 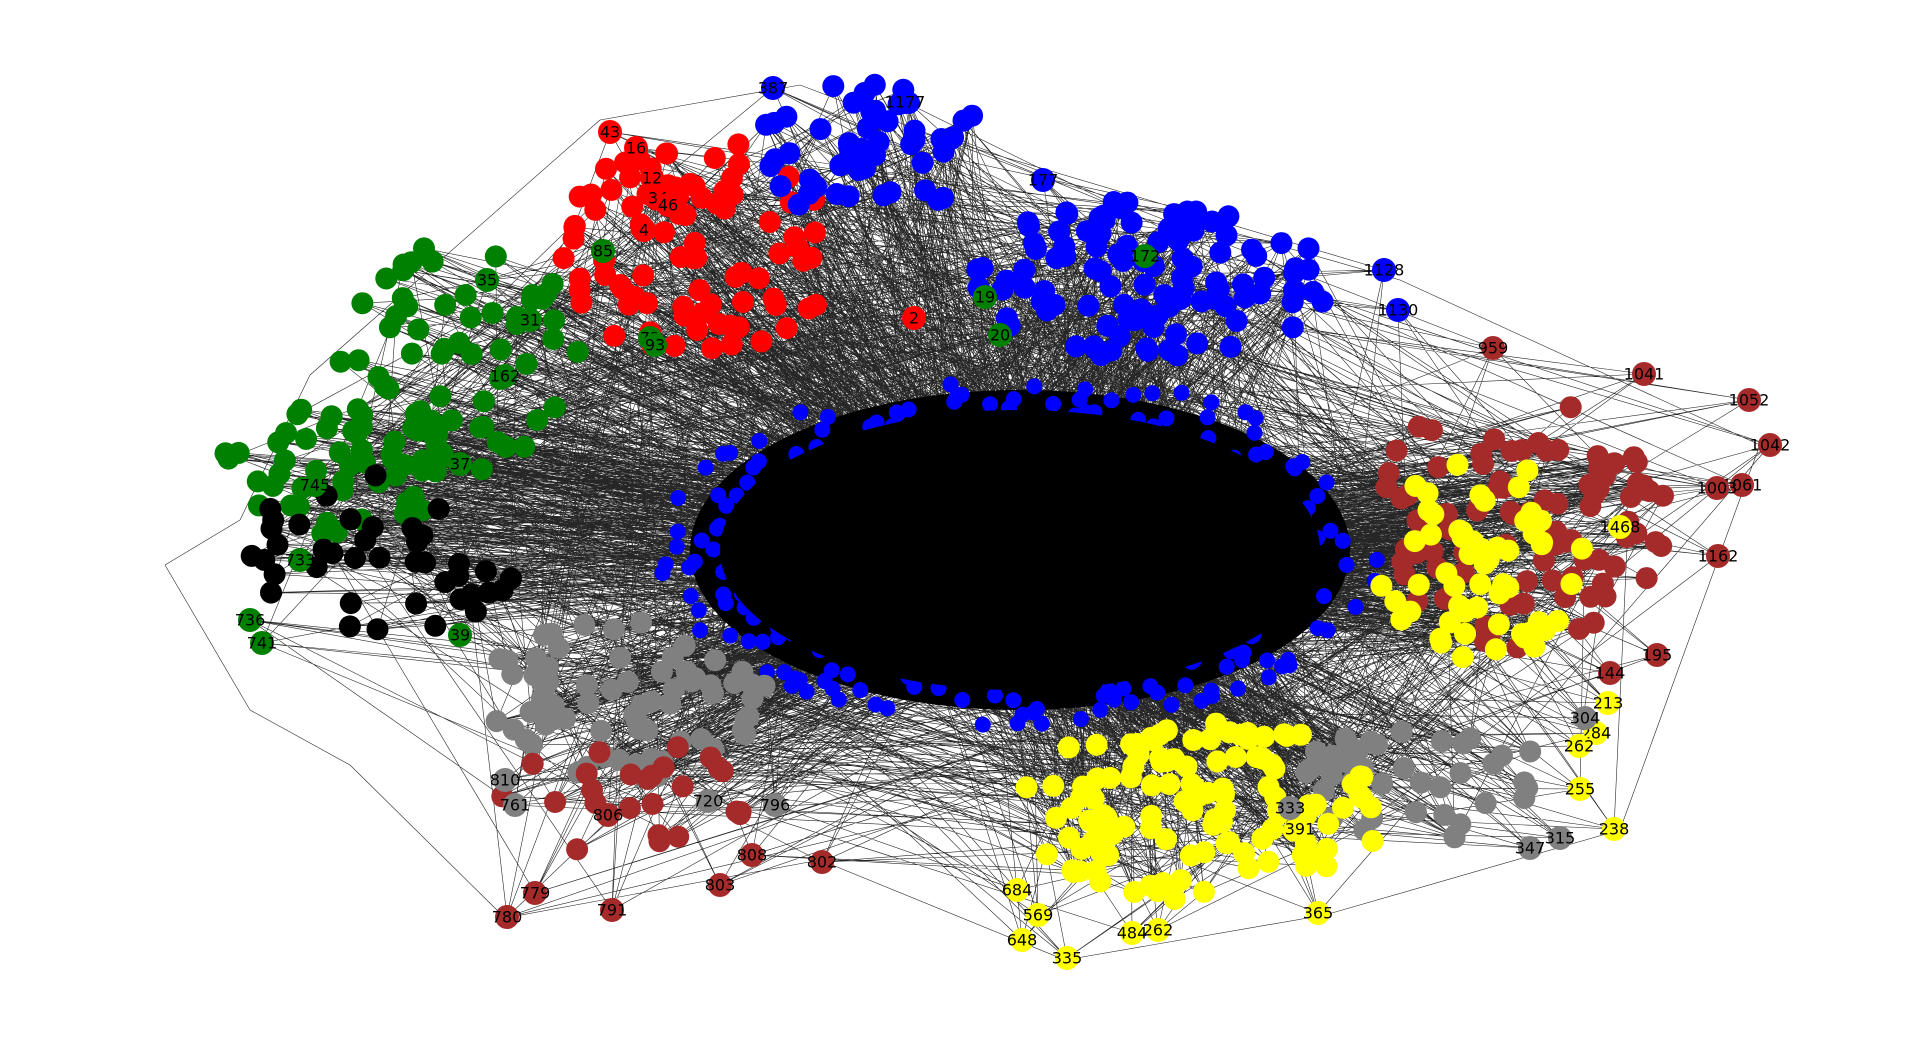 I want to click on node-1177: 1177, so click(x=905, y=102).